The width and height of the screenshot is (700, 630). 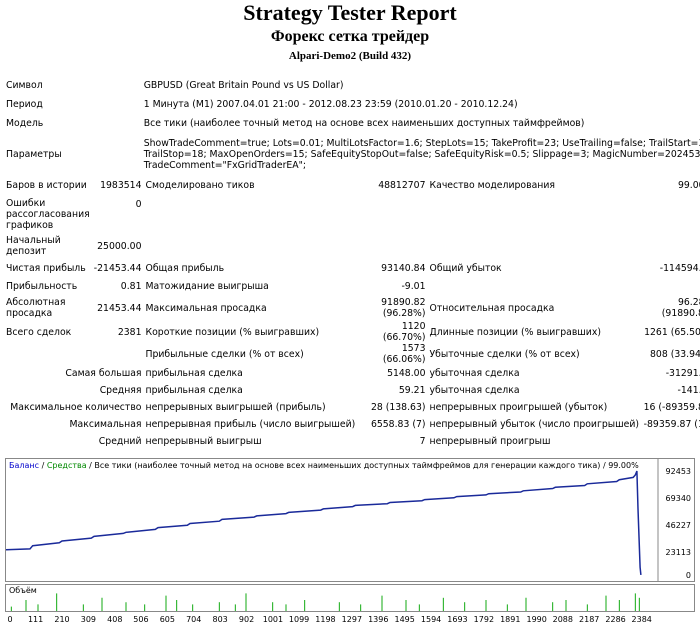 What do you see at coordinates (504, 354) in the screenshot?
I see `loss-trades-label: Убыточные сделки (% от всех)` at bounding box center [504, 354].